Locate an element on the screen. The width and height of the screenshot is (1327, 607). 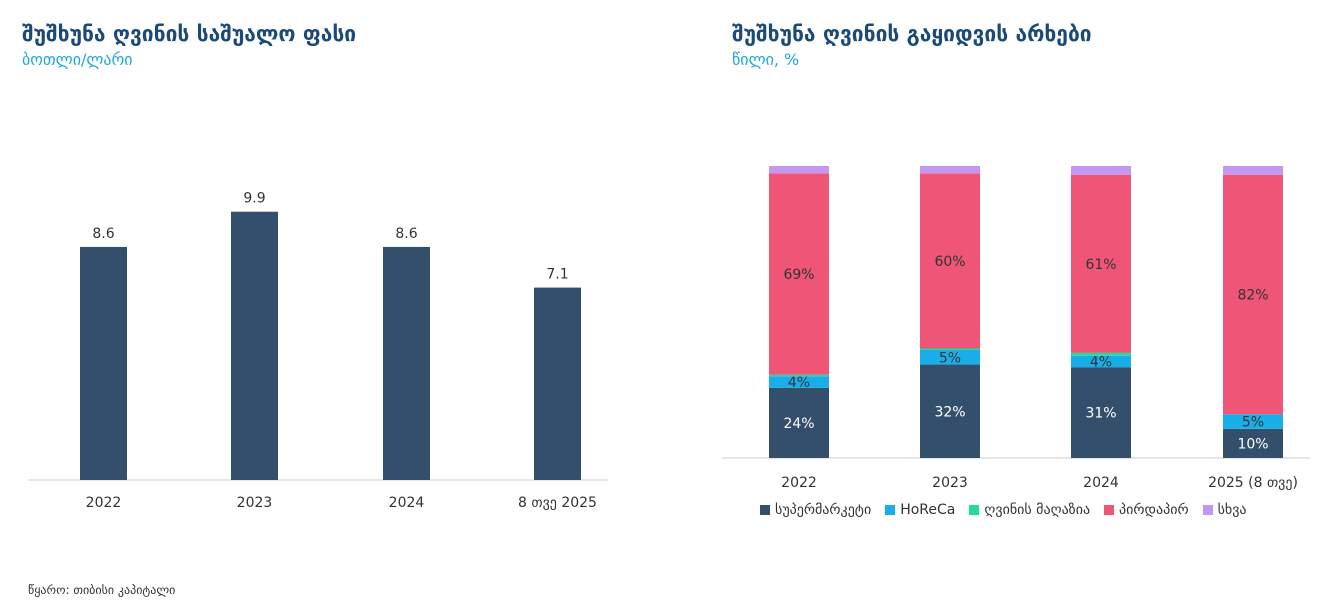
segment-label: 60% is located at coordinates (949, 262).